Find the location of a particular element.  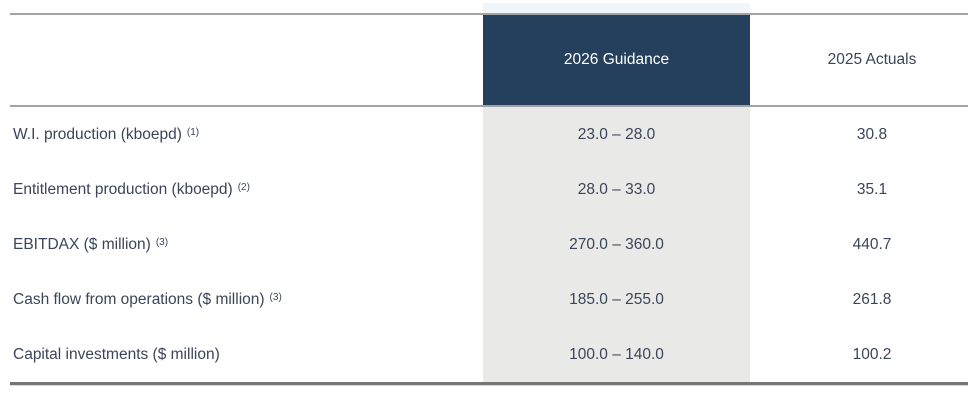

actuals-value: 100.2 is located at coordinates (872, 354).